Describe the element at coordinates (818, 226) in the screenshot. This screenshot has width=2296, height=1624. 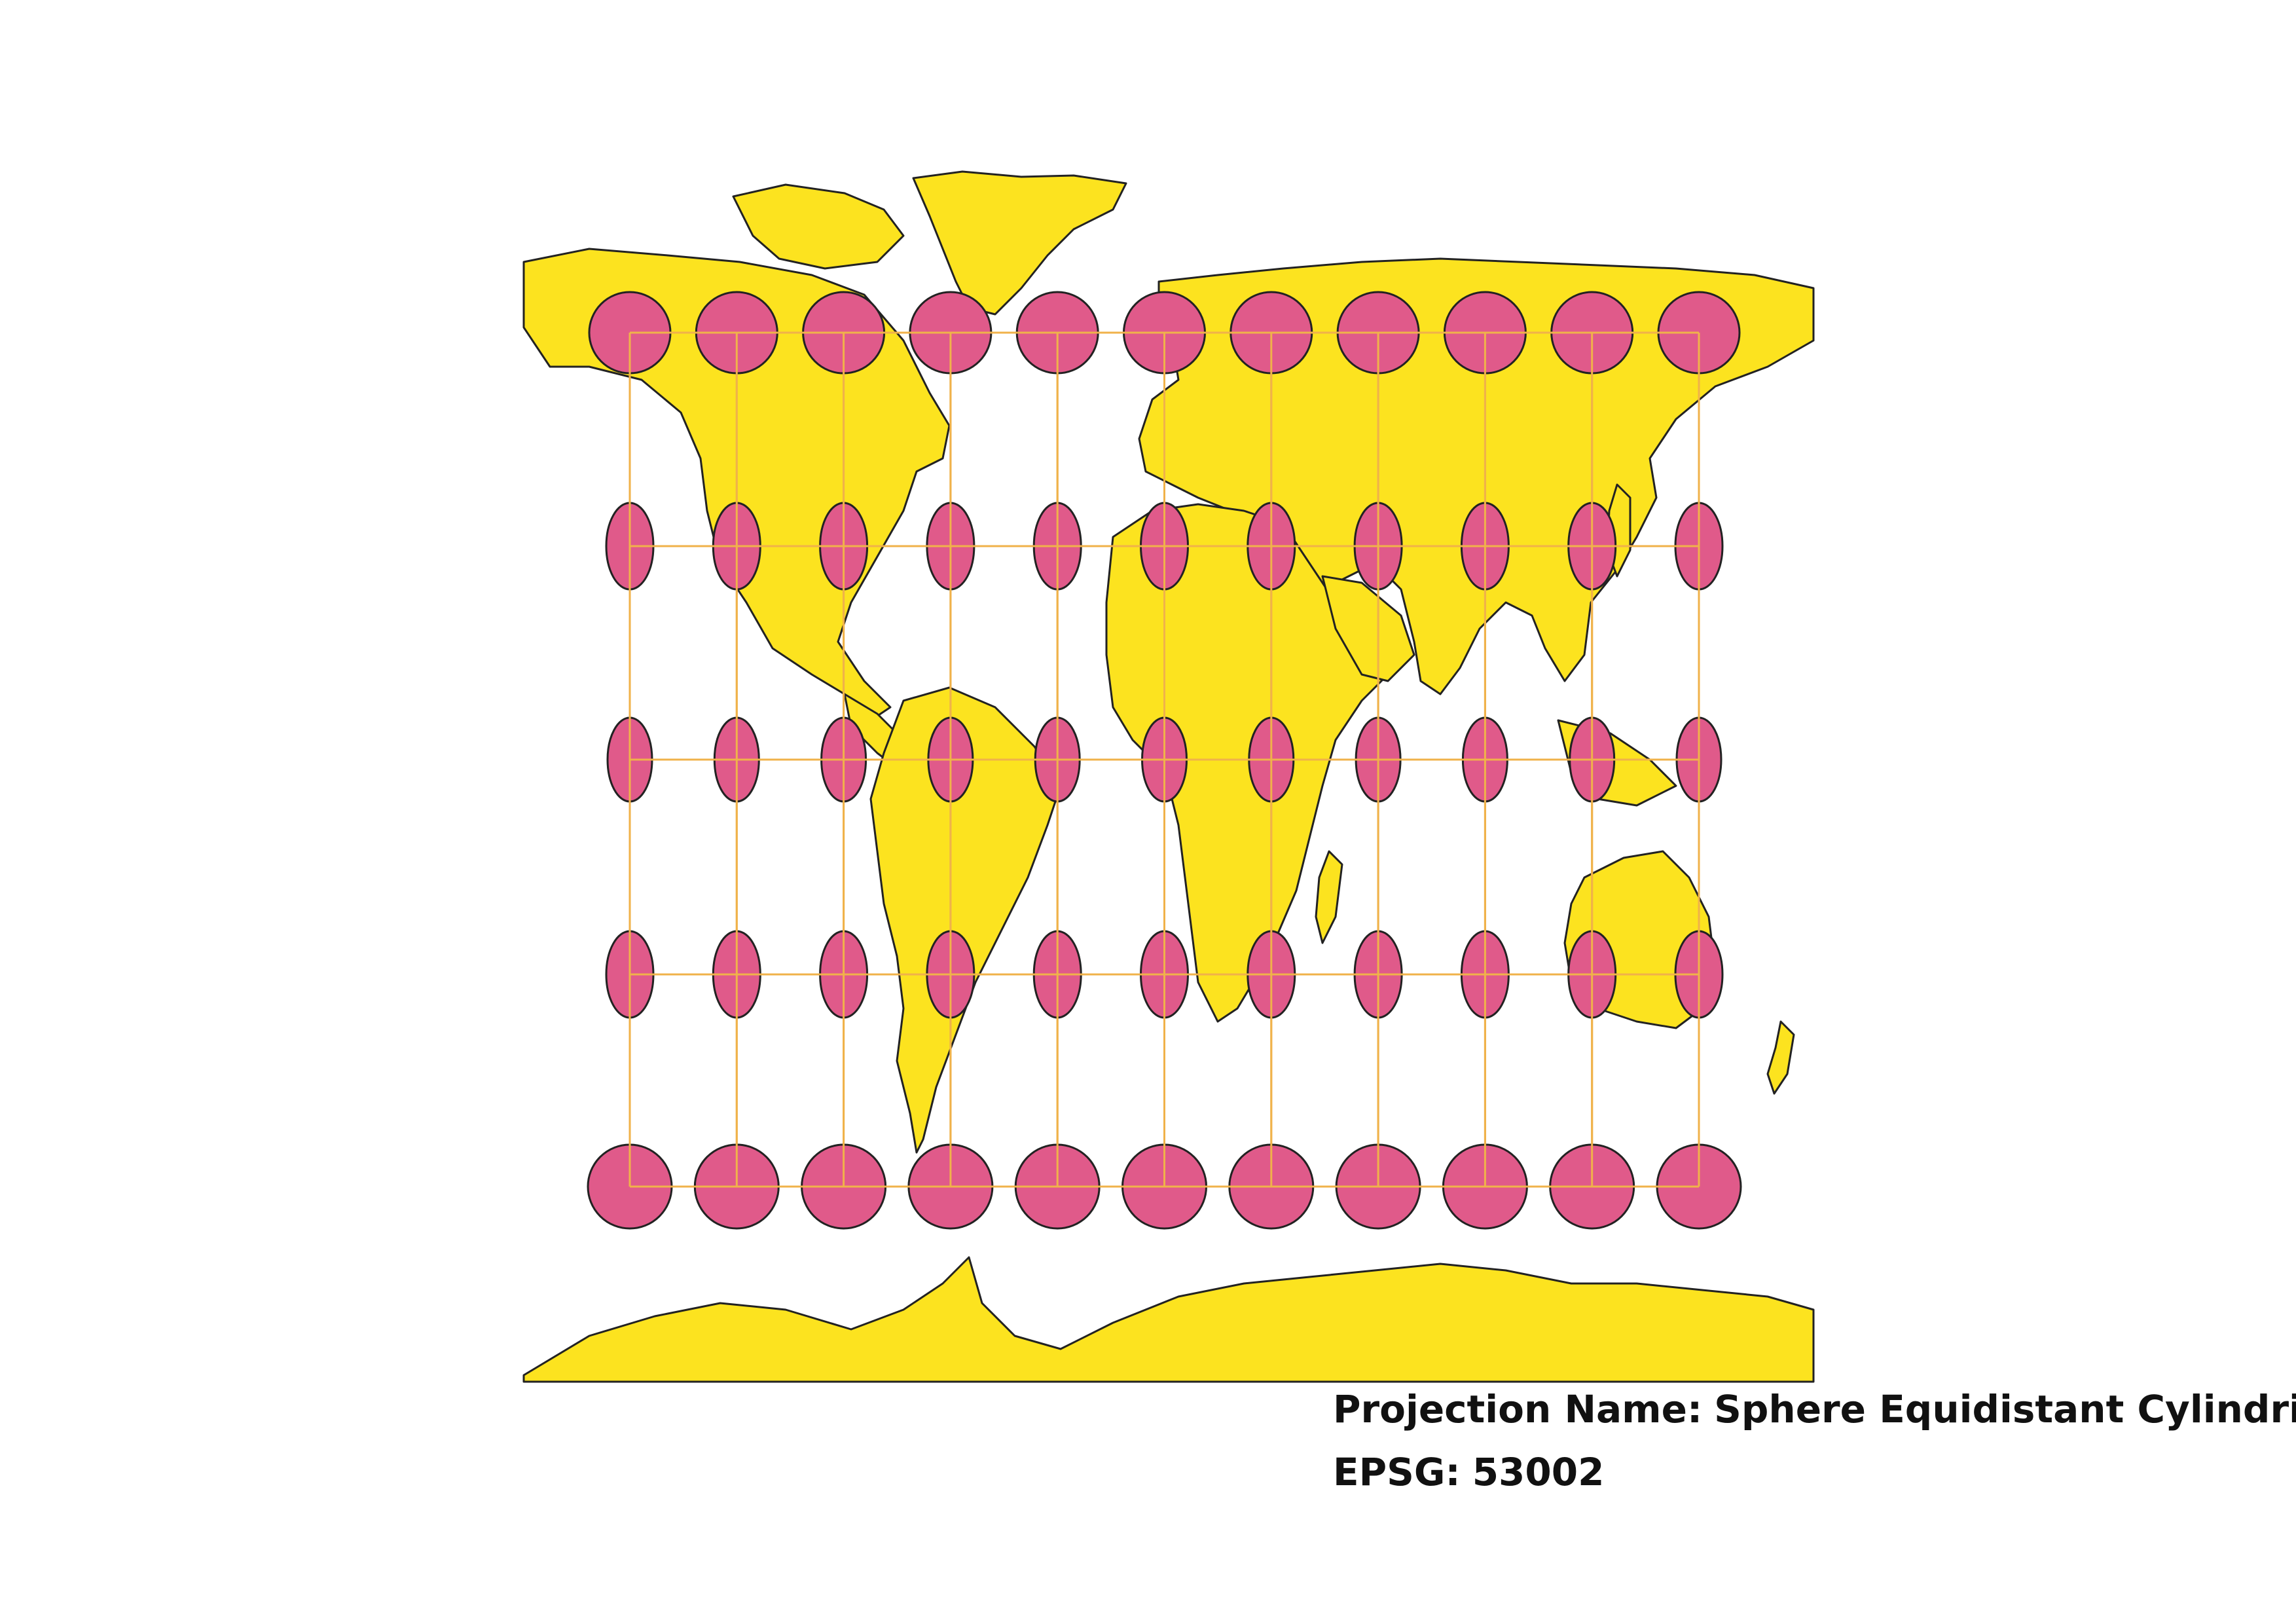
I see `landmass-canadian-islands` at that location.